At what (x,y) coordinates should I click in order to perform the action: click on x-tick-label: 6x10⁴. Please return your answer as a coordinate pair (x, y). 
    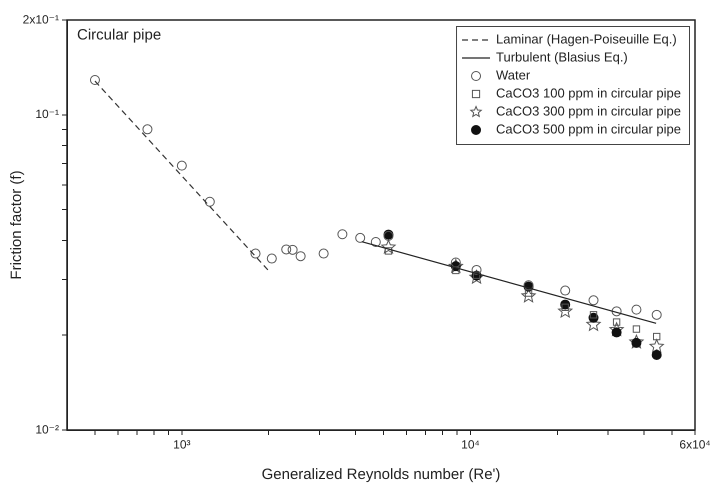
    Looking at the image, I should click on (695, 445).